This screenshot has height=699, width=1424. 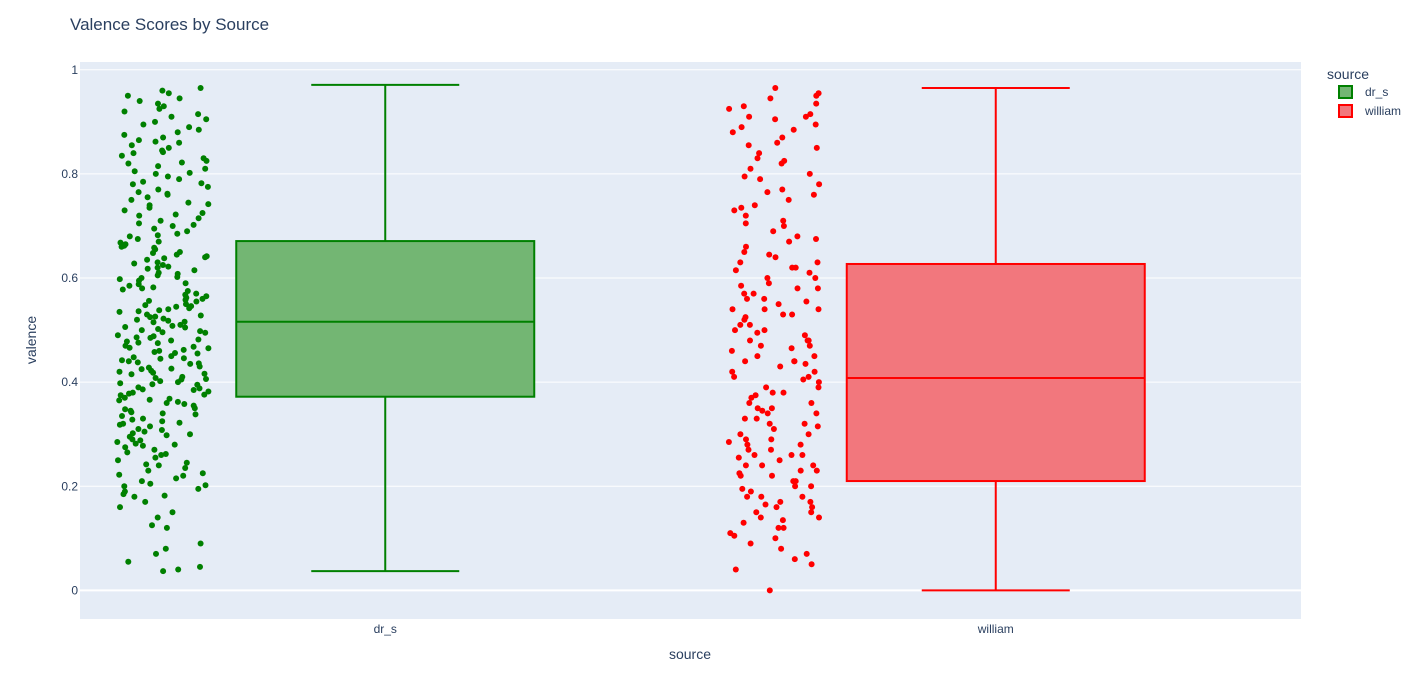 What do you see at coordinates (995, 629) in the screenshot?
I see `x-tick-label: william` at bounding box center [995, 629].